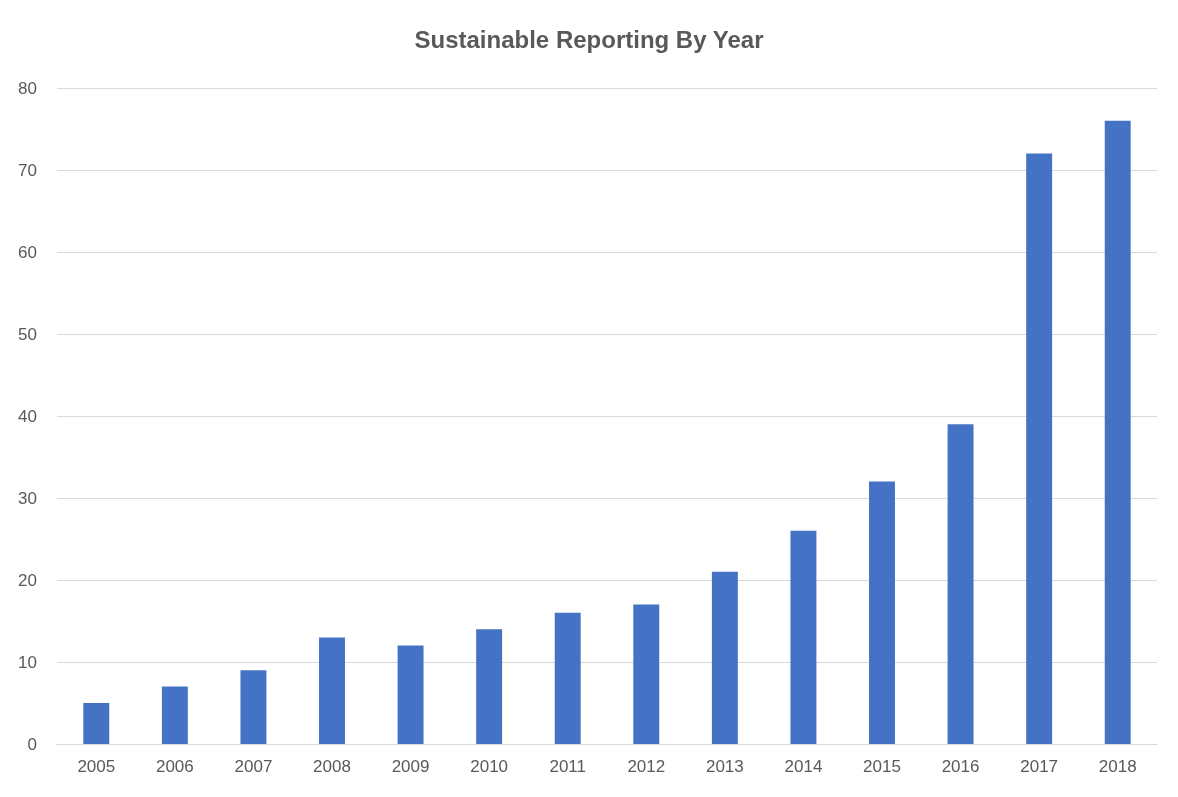 This screenshot has height=797, width=1178. I want to click on y-tick-label: 30, so click(27, 498).